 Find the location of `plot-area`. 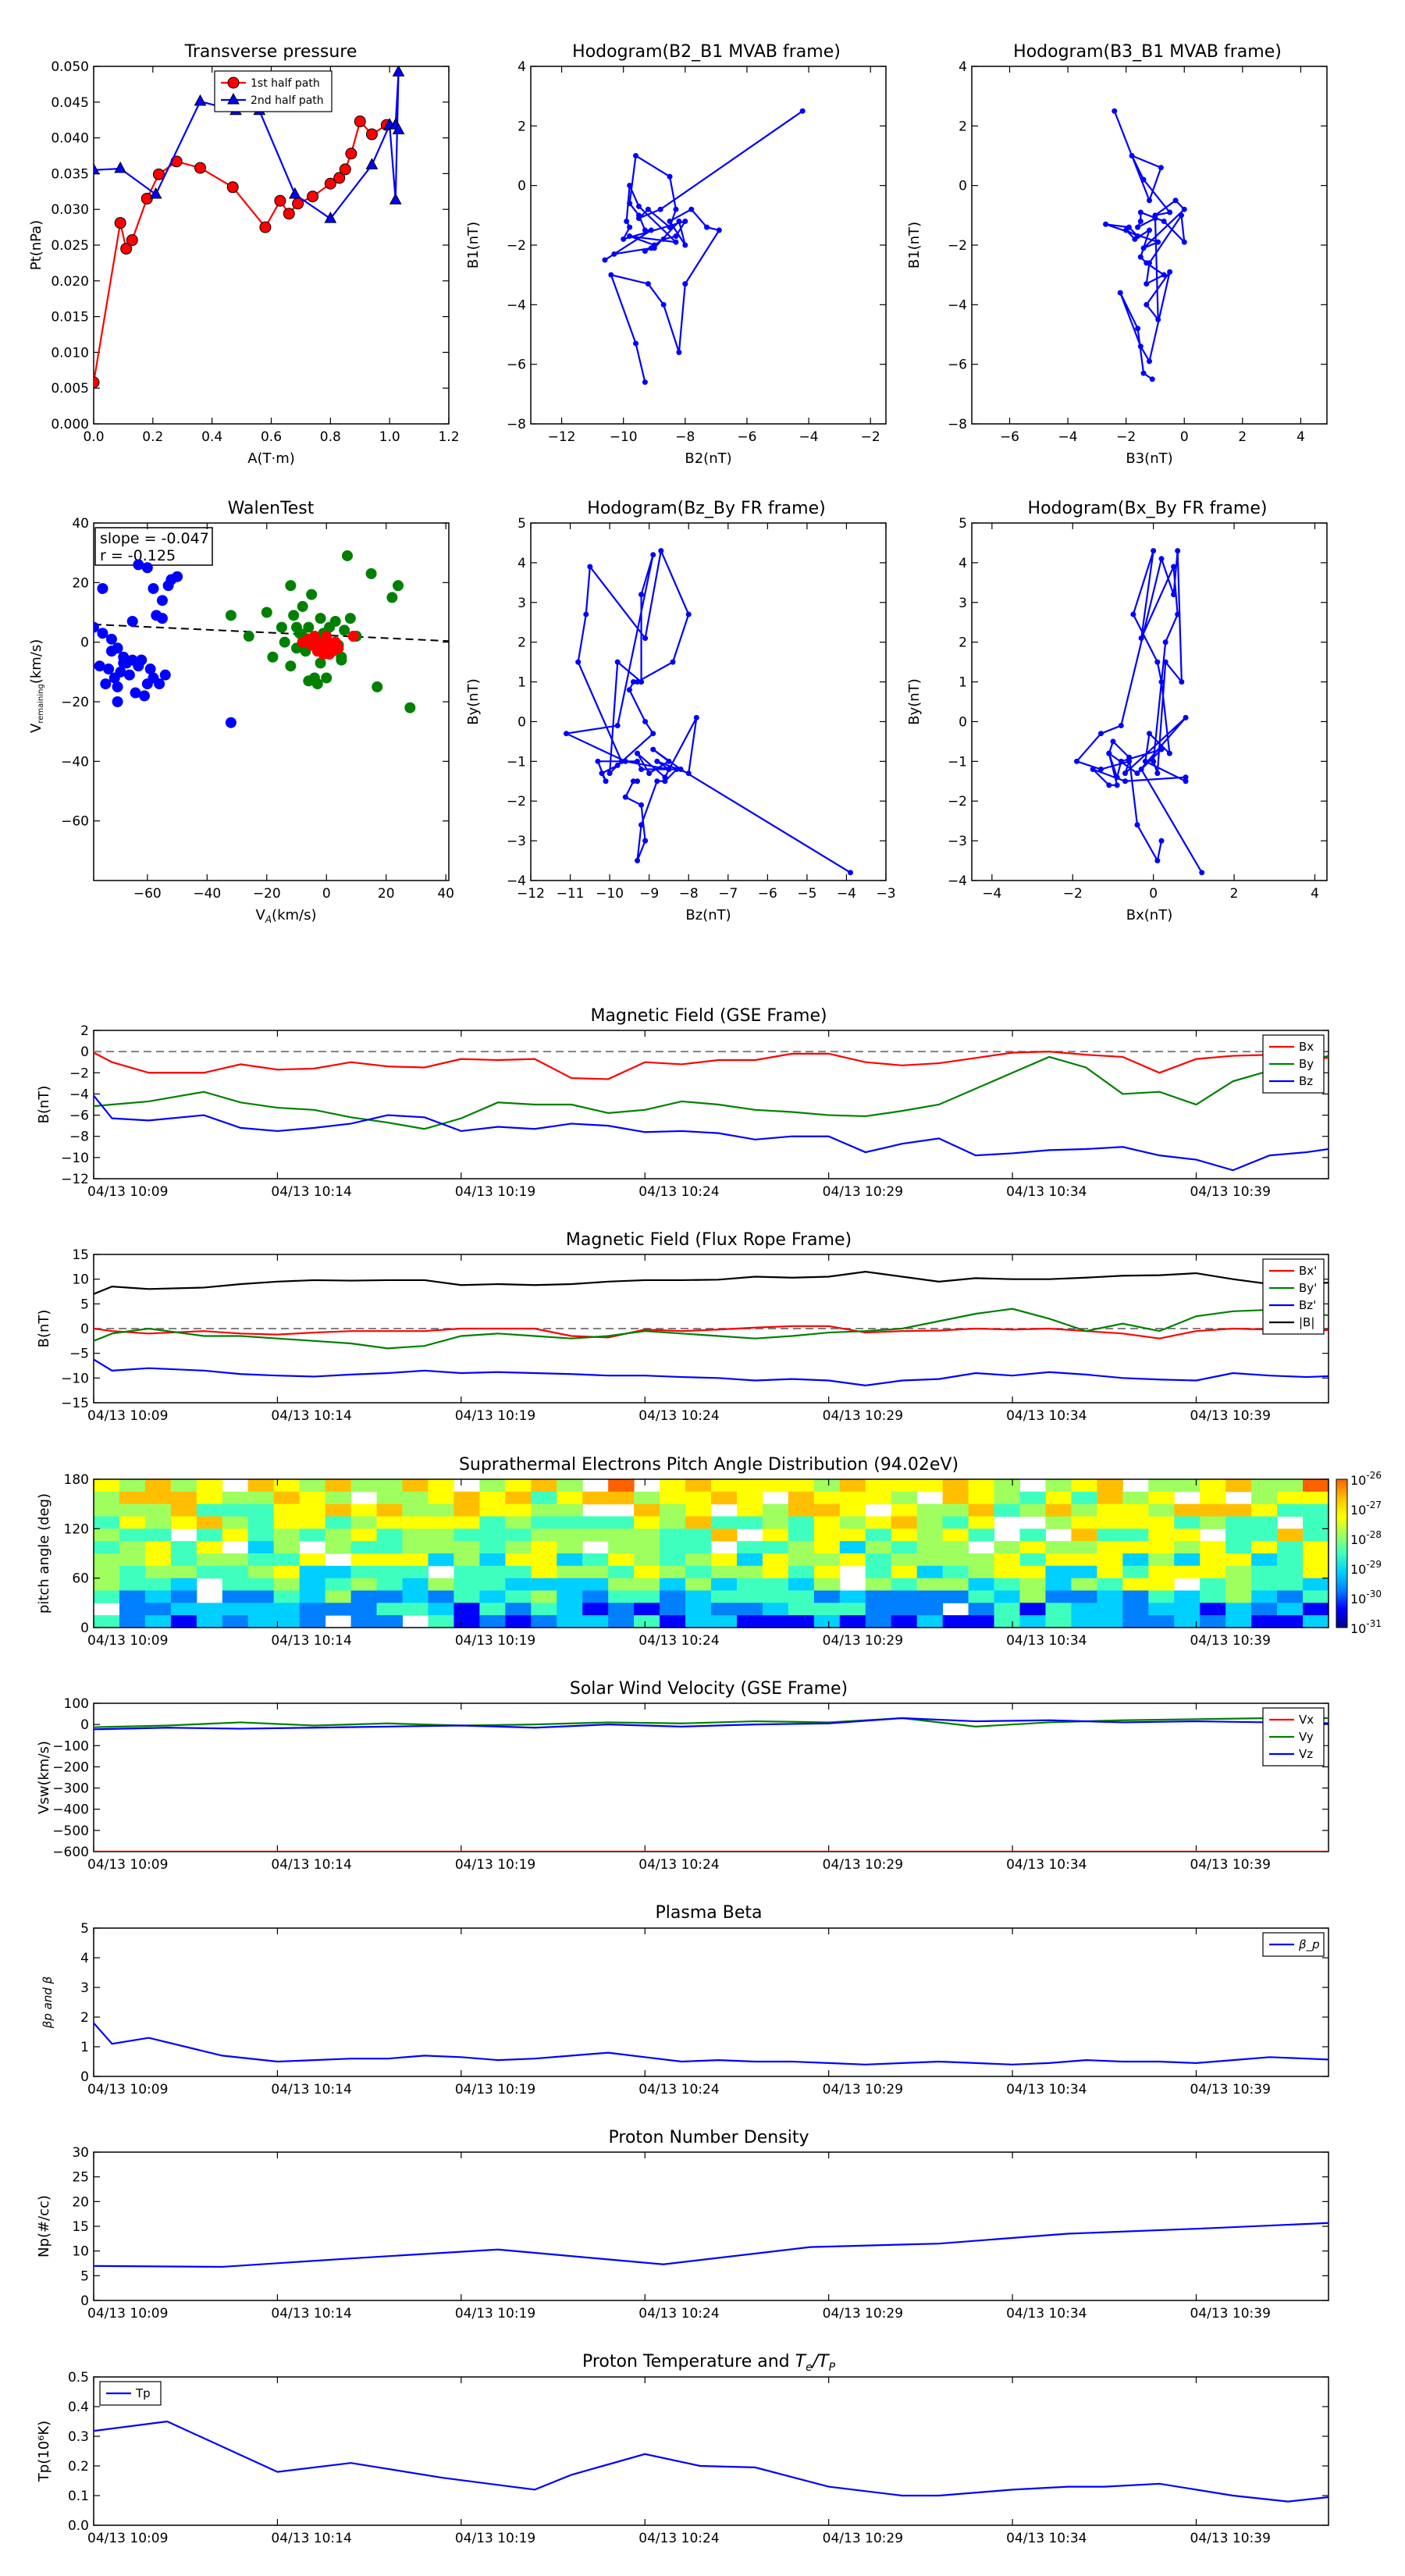

plot-area is located at coordinates (1139, 712).